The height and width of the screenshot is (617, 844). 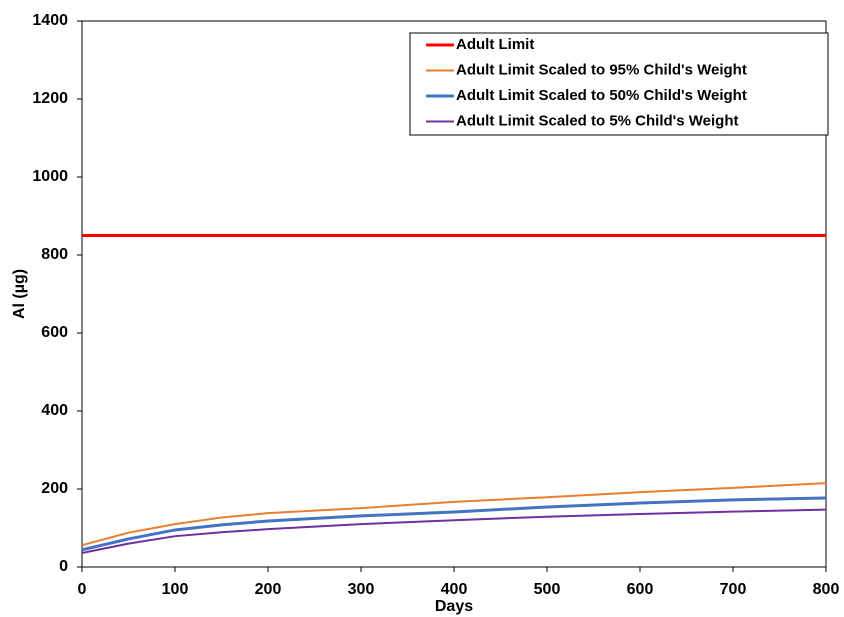 What do you see at coordinates (50, 98) in the screenshot?
I see `y-tick-label: 1200` at bounding box center [50, 98].